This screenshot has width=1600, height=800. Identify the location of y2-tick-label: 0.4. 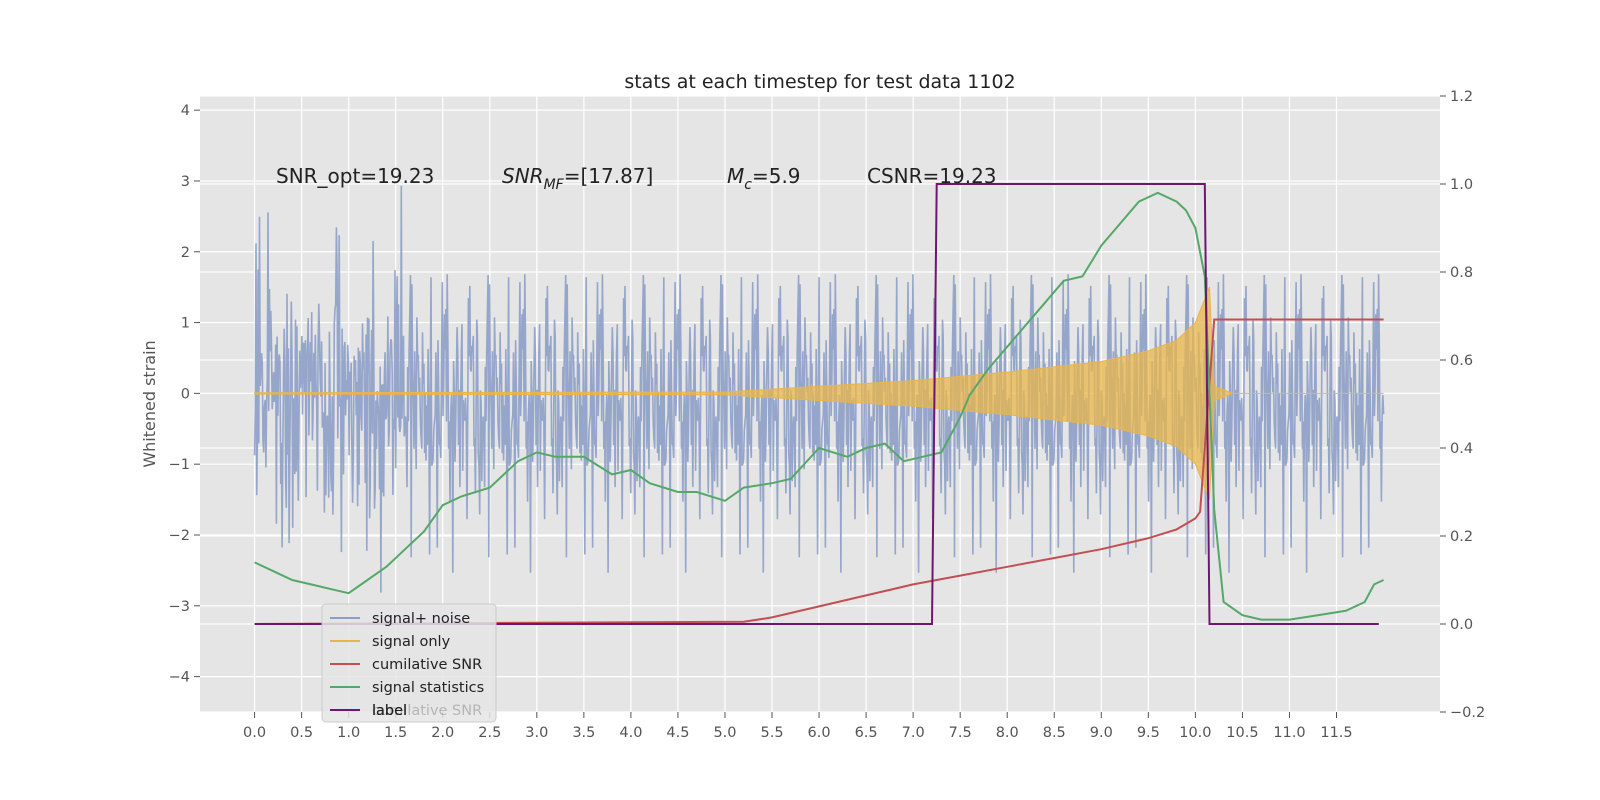
(1461, 449).